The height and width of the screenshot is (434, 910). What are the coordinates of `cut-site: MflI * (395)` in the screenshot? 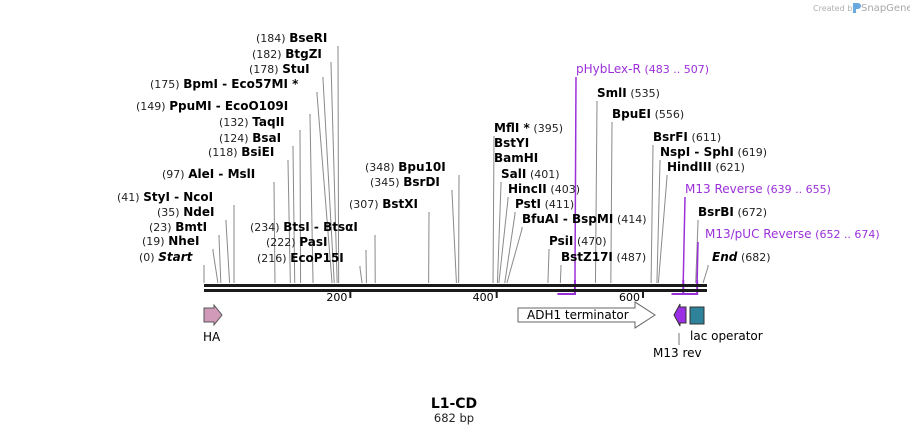 It's located at (528, 128).